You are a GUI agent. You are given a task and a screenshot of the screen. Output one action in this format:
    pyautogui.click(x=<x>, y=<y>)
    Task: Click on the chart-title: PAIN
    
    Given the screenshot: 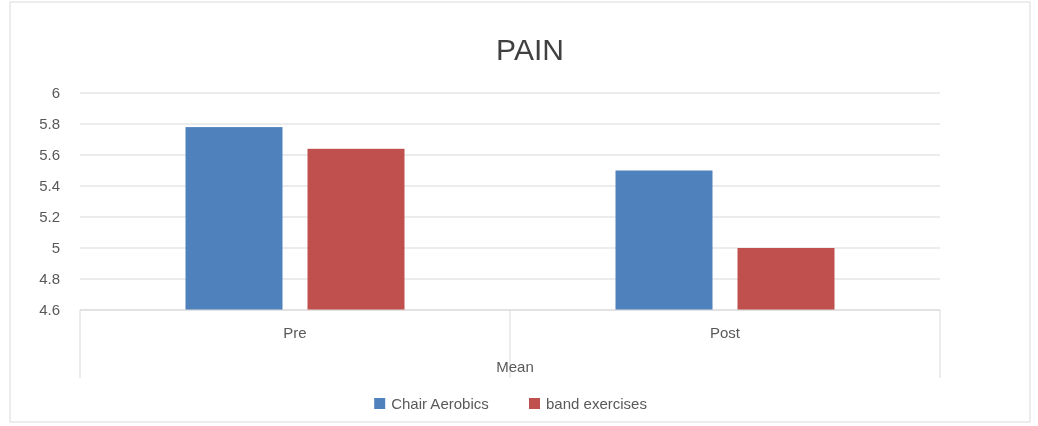 What is the action you would take?
    pyautogui.click(x=530, y=49)
    